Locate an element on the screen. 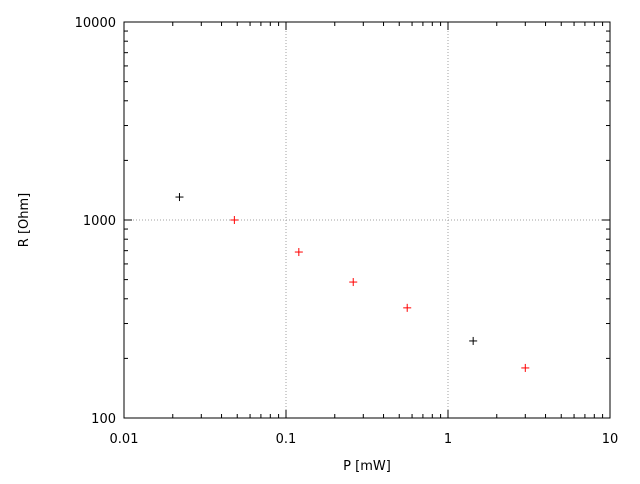 This screenshot has width=640, height=484. y-tick-label: 1000 is located at coordinates (99, 221).